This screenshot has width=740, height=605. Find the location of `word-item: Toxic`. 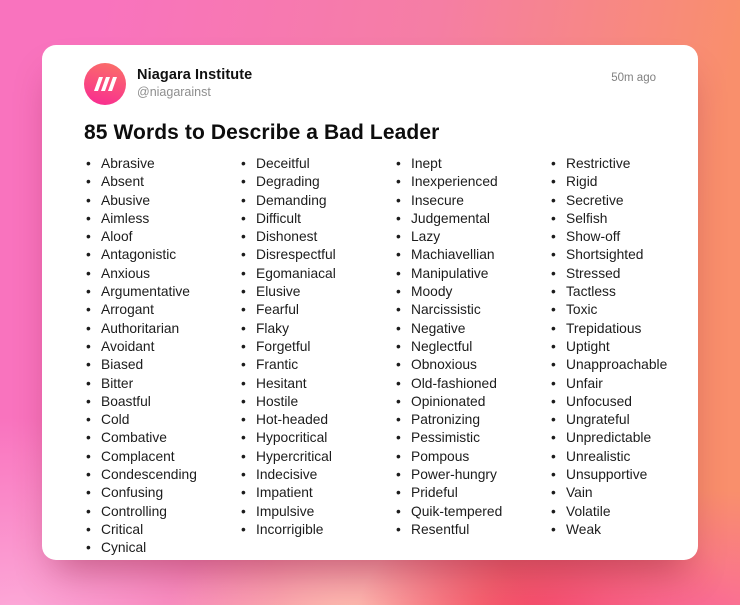

word-item: Toxic is located at coordinates (608, 310).